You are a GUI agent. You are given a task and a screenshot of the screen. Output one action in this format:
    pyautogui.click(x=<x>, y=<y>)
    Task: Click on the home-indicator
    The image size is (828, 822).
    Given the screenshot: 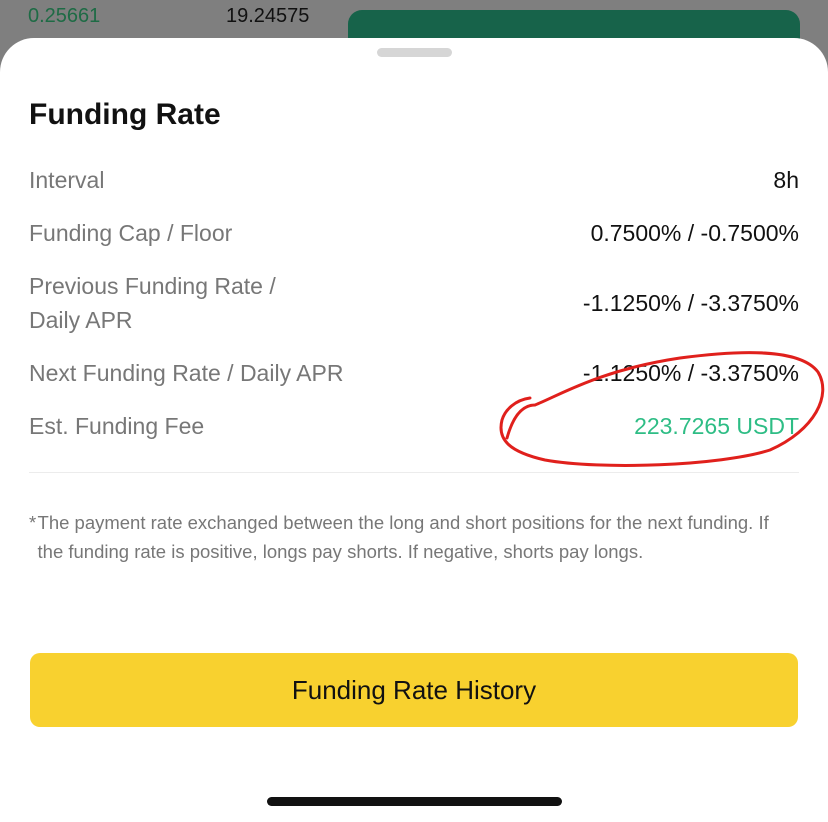 What is the action you would take?
    pyautogui.click(x=414, y=801)
    